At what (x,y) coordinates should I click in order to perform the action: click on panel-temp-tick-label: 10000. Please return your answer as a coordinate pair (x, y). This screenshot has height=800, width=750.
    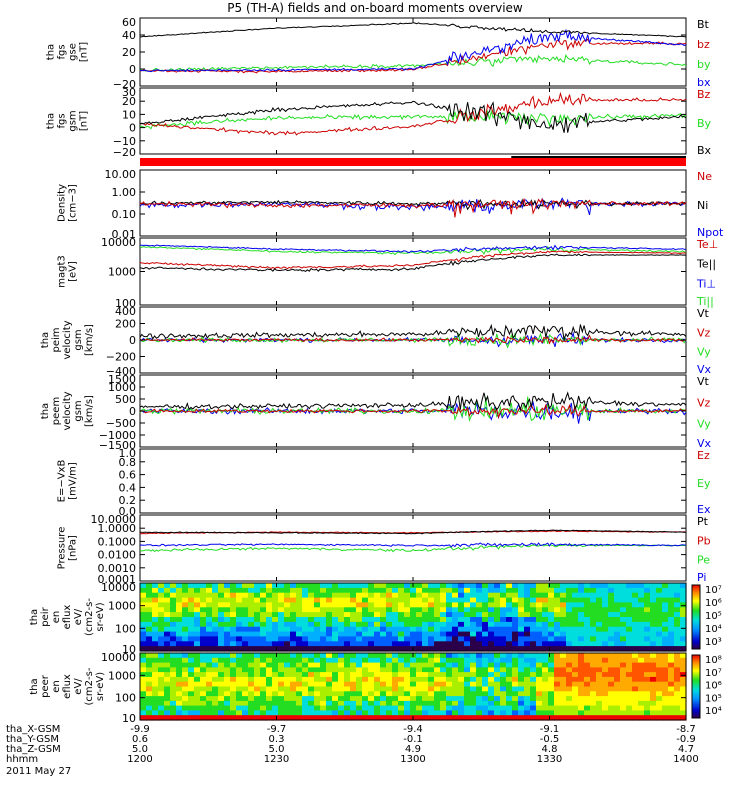
    Looking at the image, I should click on (118, 242).